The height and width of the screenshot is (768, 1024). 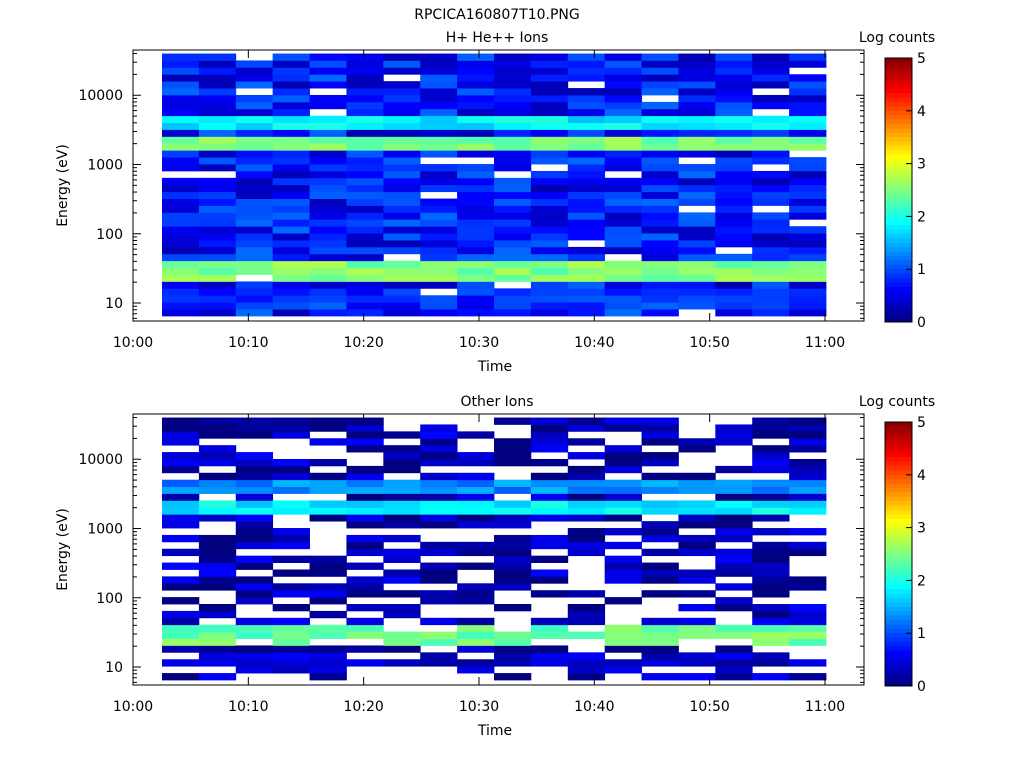 What do you see at coordinates (248, 707) in the screenshot?
I see `x-tick-label: 10:10` at bounding box center [248, 707].